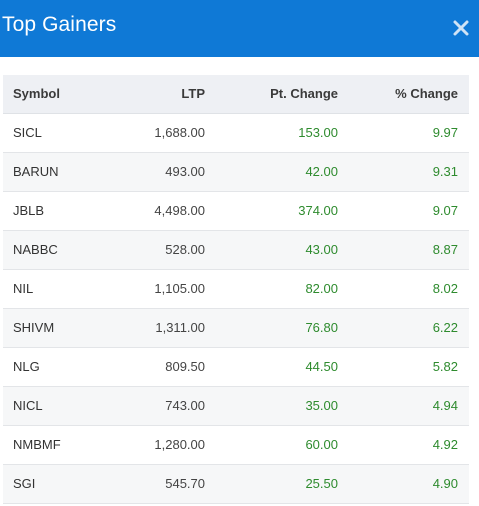 Image resolution: width=479 pixels, height=506 pixels. What do you see at coordinates (404, 445) in the screenshot?
I see `cell-pct-change: 4.92` at bounding box center [404, 445].